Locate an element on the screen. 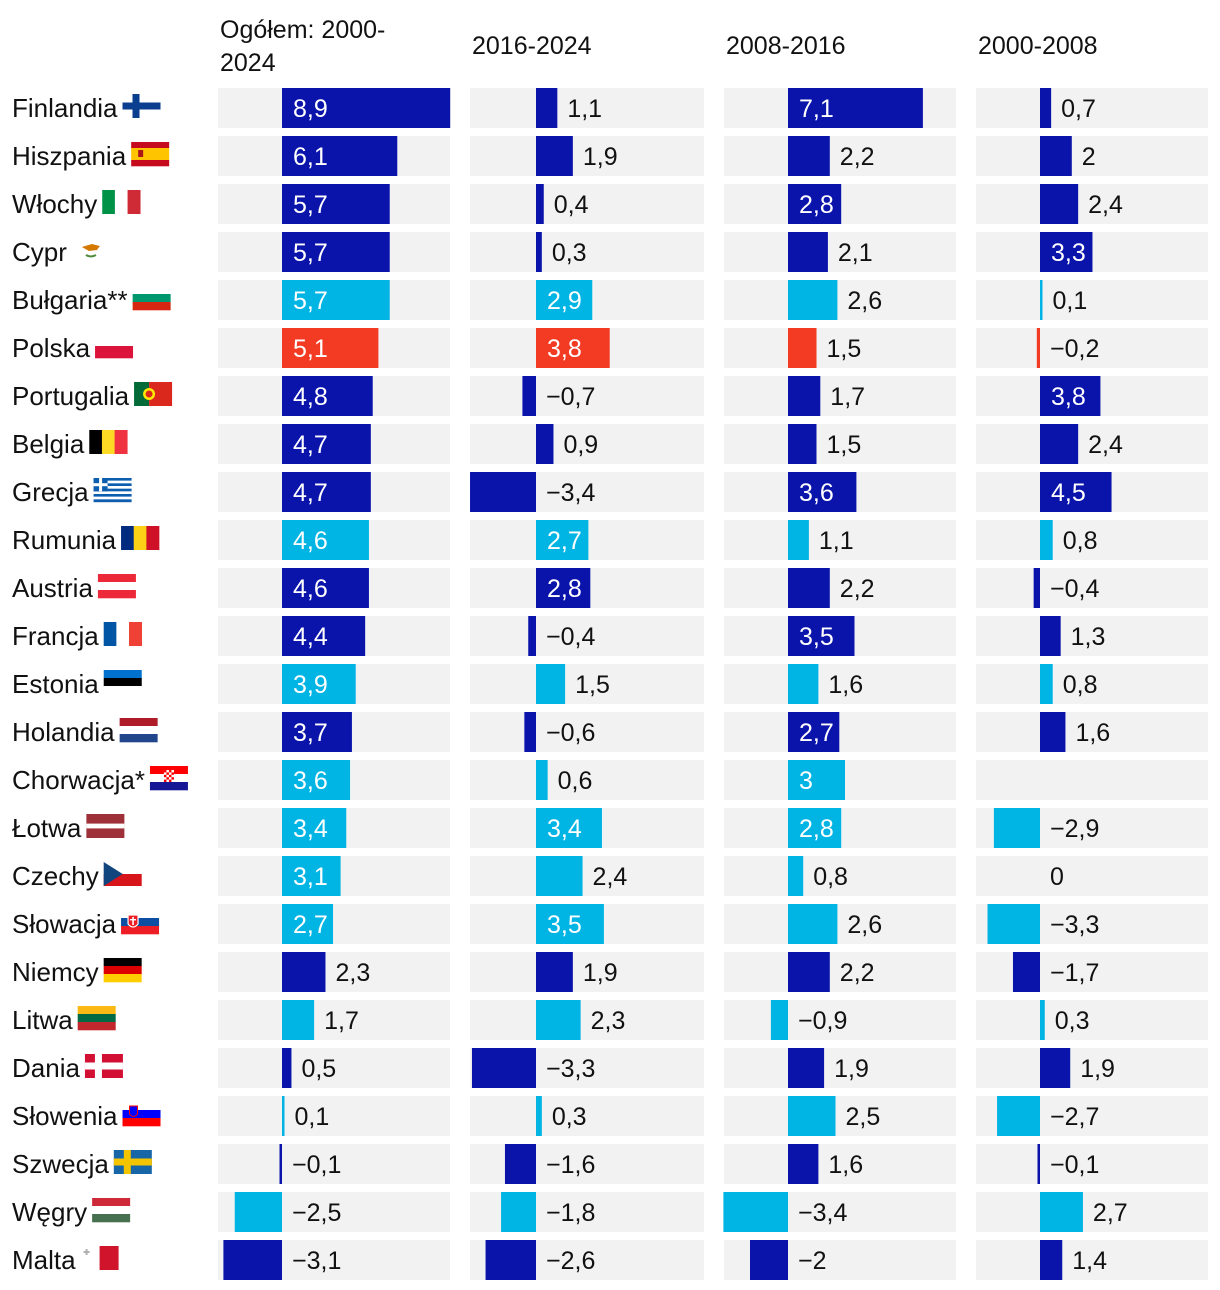  data-label-1-17: 3,5 is located at coordinates (564, 925).